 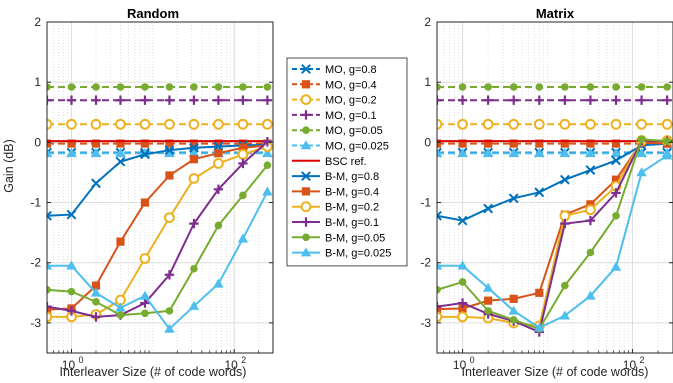 I want to click on legend-label: B-M, g=0.8, so click(x=352, y=177).